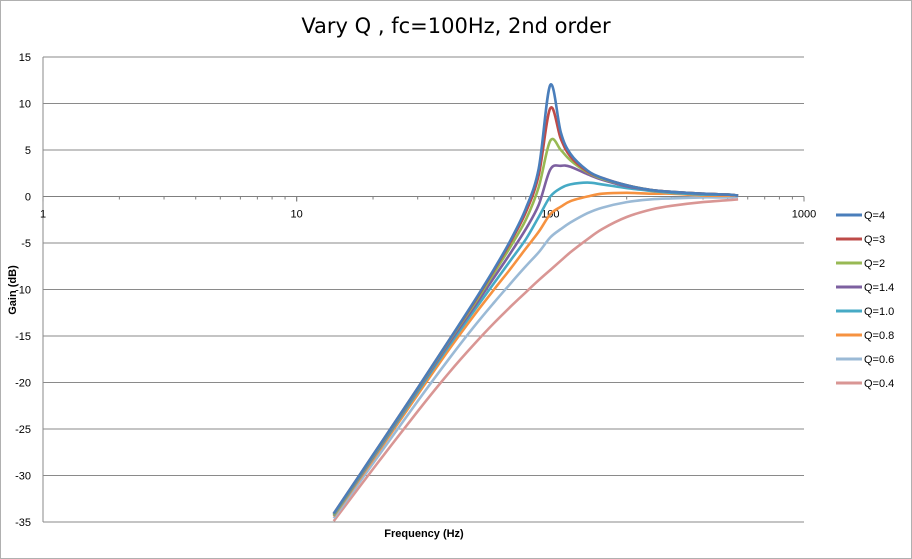 The image size is (912, 559). Describe the element at coordinates (874, 264) in the screenshot. I see `legend-label: Q=2` at that location.